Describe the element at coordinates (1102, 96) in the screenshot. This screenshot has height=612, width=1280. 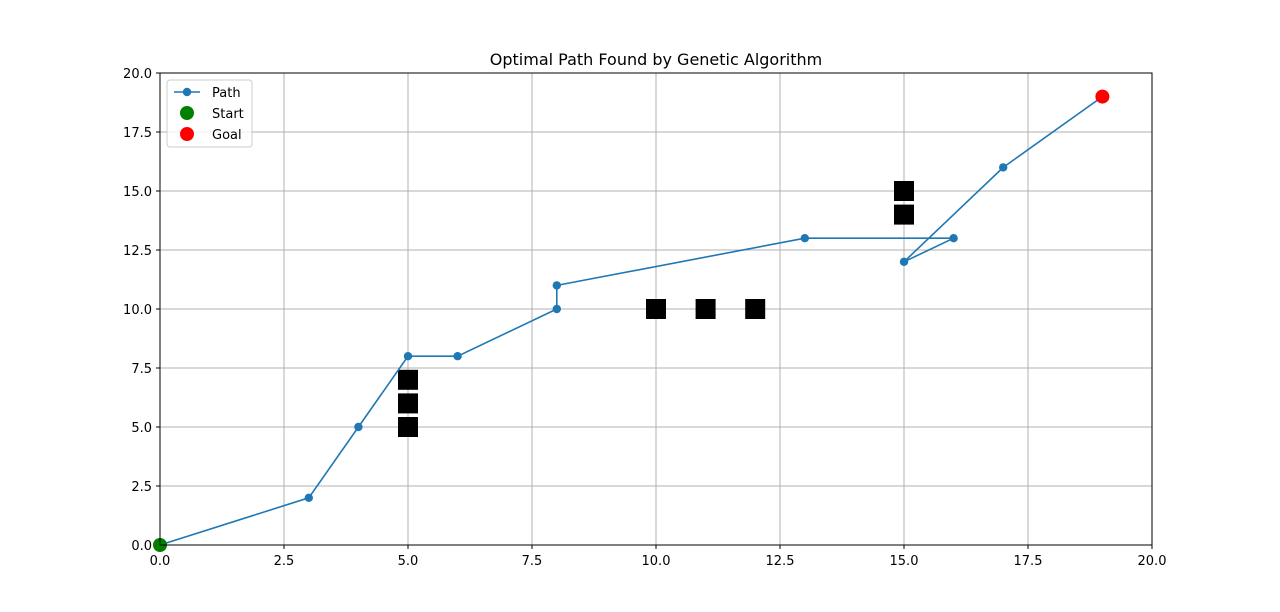
I see `goal-point` at that location.